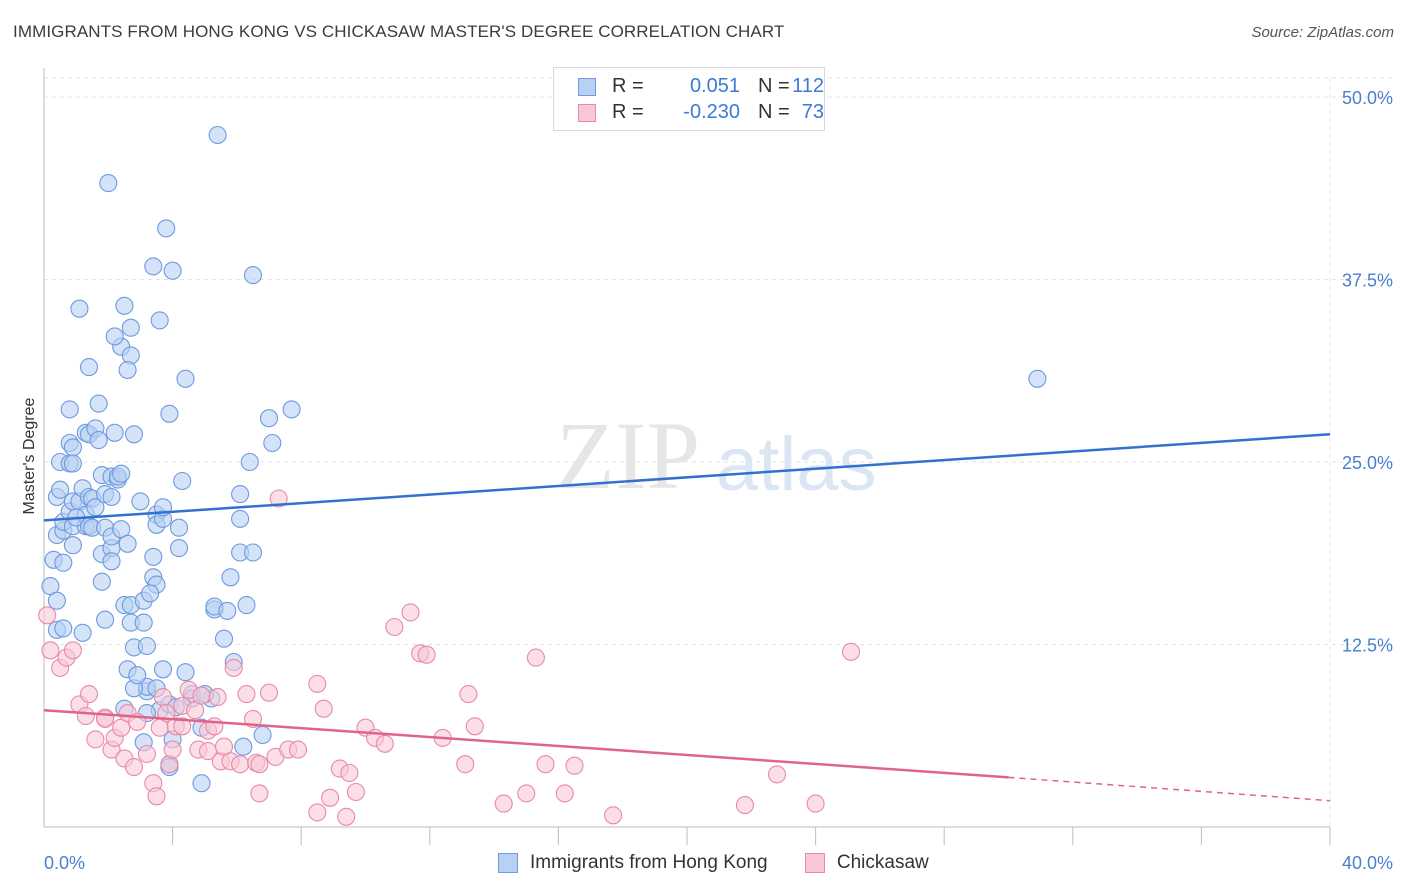  What do you see at coordinates (1367, 863) in the screenshot?
I see `x-tick-label: 40.0%` at bounding box center [1367, 863].